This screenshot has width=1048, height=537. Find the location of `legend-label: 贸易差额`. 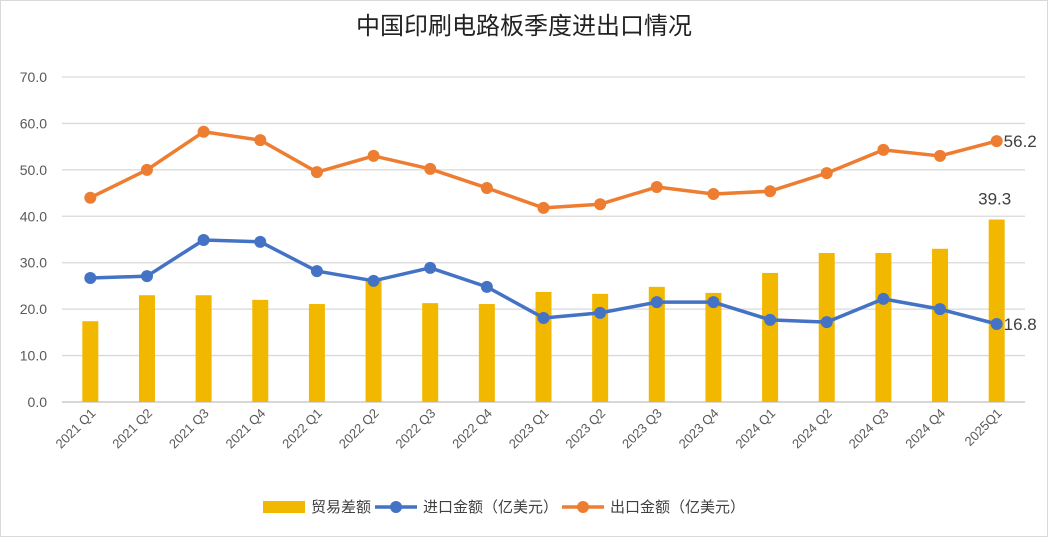

legend-label: 贸易差额 is located at coordinates (341, 507).